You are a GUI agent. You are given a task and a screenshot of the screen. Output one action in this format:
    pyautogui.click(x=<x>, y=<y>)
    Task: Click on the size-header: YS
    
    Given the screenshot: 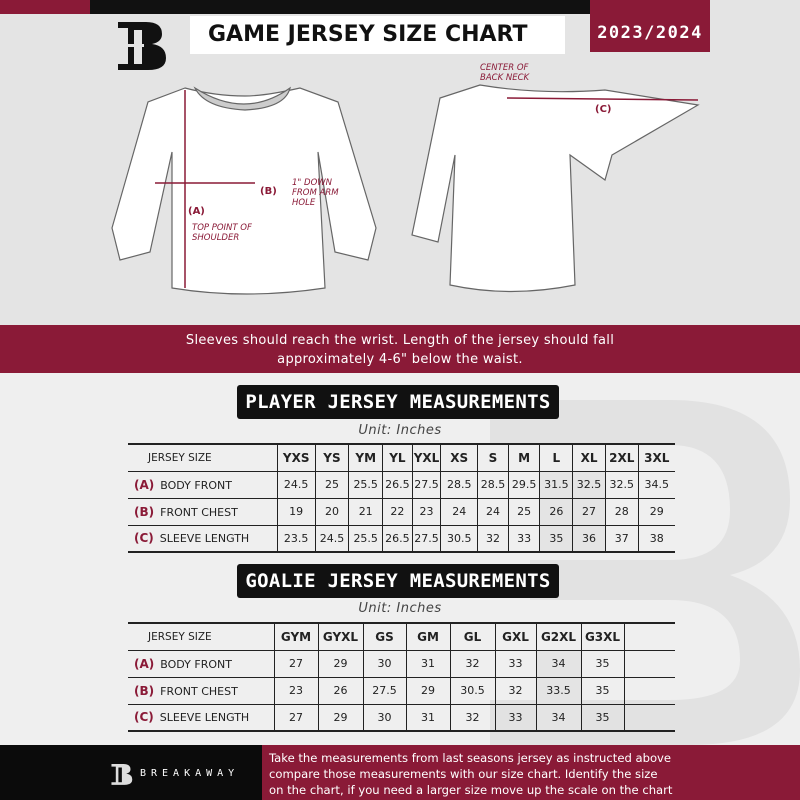 What is the action you would take?
    pyautogui.click(x=332, y=457)
    